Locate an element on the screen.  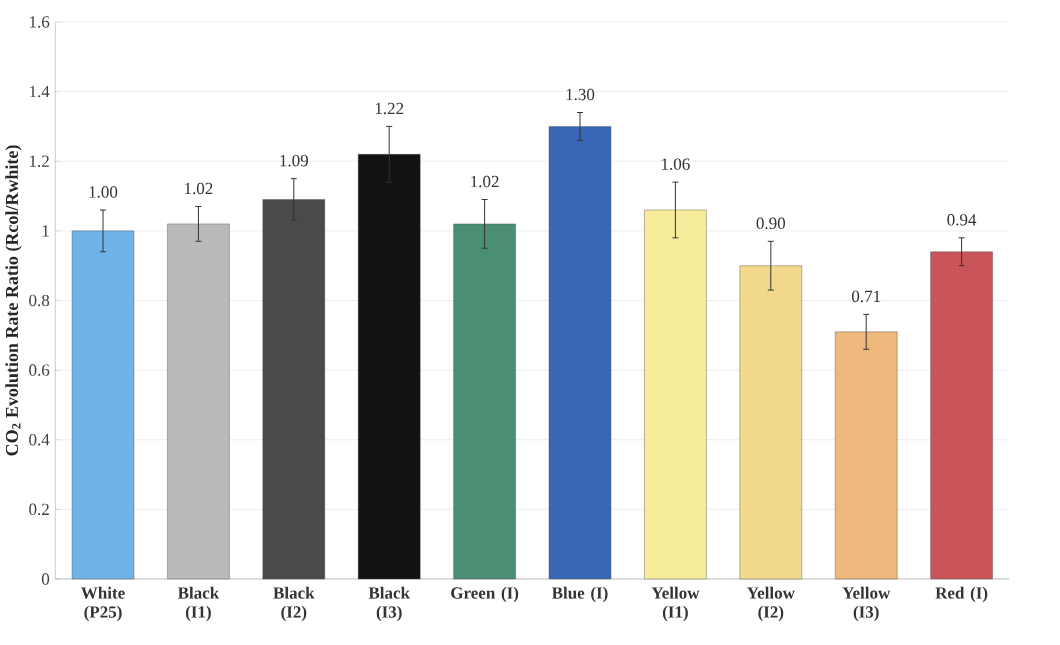
y-axis-title: CO$_{2}$ Evolution Rate Ratio (Rcol/Rwhite) is located at coordinates (13, 300).